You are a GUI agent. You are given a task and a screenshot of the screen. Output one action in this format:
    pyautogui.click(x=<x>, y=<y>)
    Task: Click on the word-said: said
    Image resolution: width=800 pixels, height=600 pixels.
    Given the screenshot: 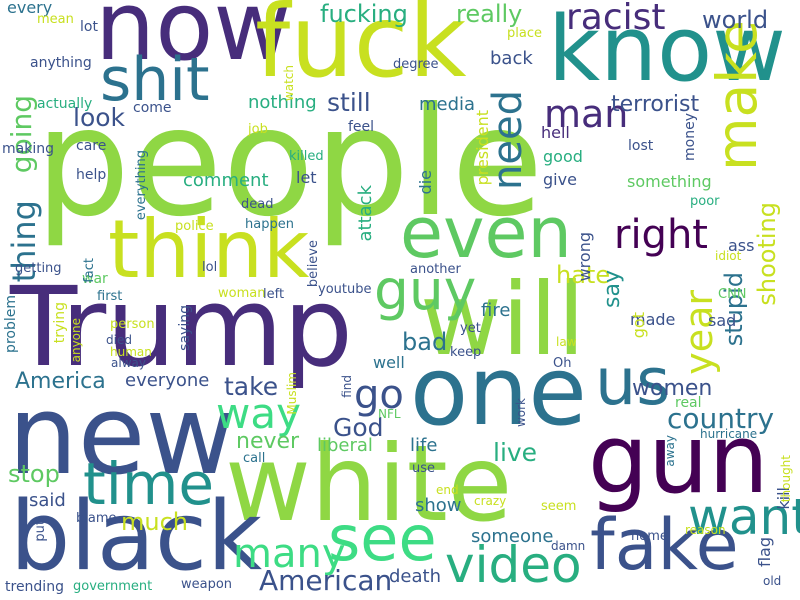 What is the action you would take?
    pyautogui.click(x=47, y=500)
    